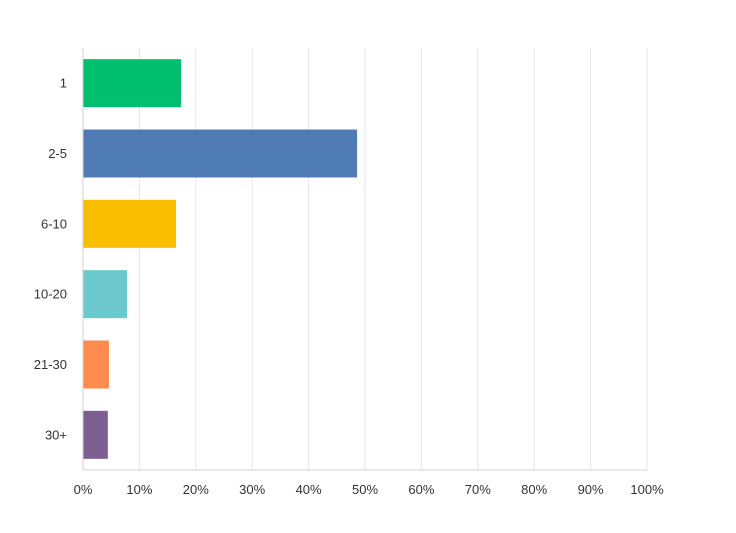 This screenshot has height=533, width=736. What do you see at coordinates (50, 294) in the screenshot?
I see `y-tick-label: 10-20` at bounding box center [50, 294].